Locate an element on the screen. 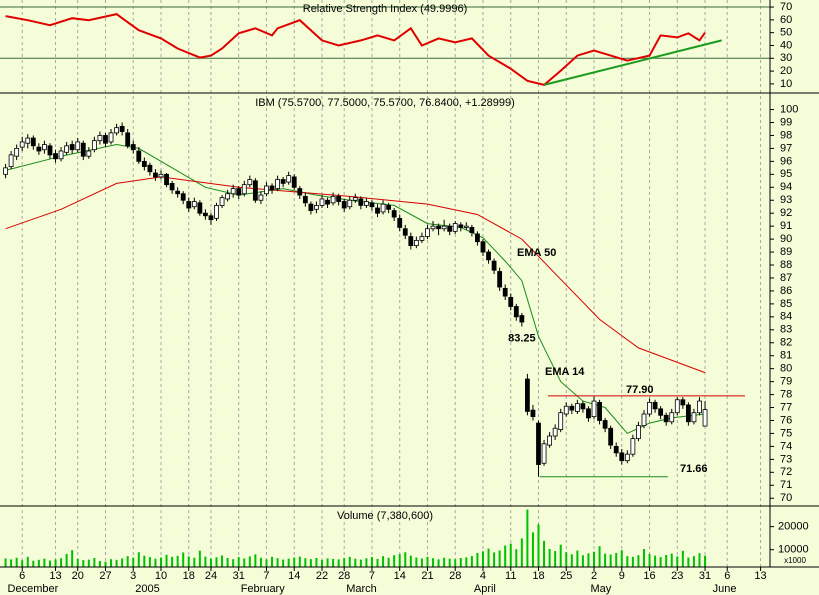 Image resolution: width=819 pixels, height=595 pixels. y-tick-label: 71 is located at coordinates (786, 485).